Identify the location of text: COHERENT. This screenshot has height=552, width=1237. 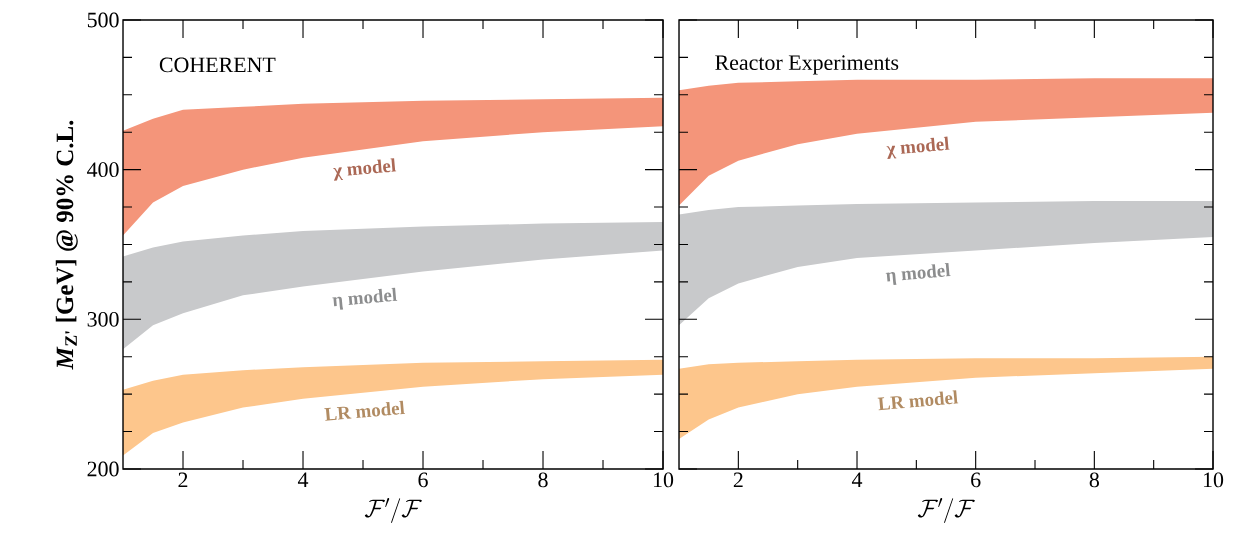
(217, 65).